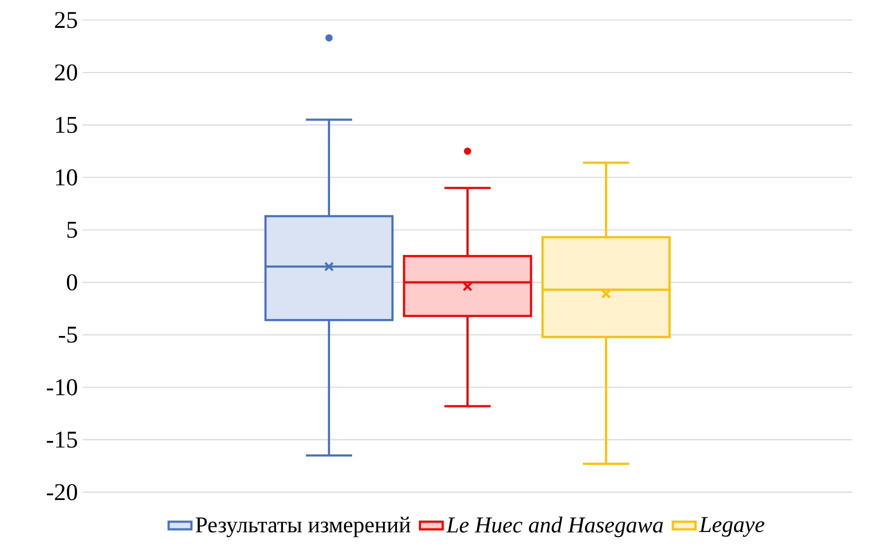 The image size is (871, 546). I want to click on y-tick-label: 25, so click(66, 20).